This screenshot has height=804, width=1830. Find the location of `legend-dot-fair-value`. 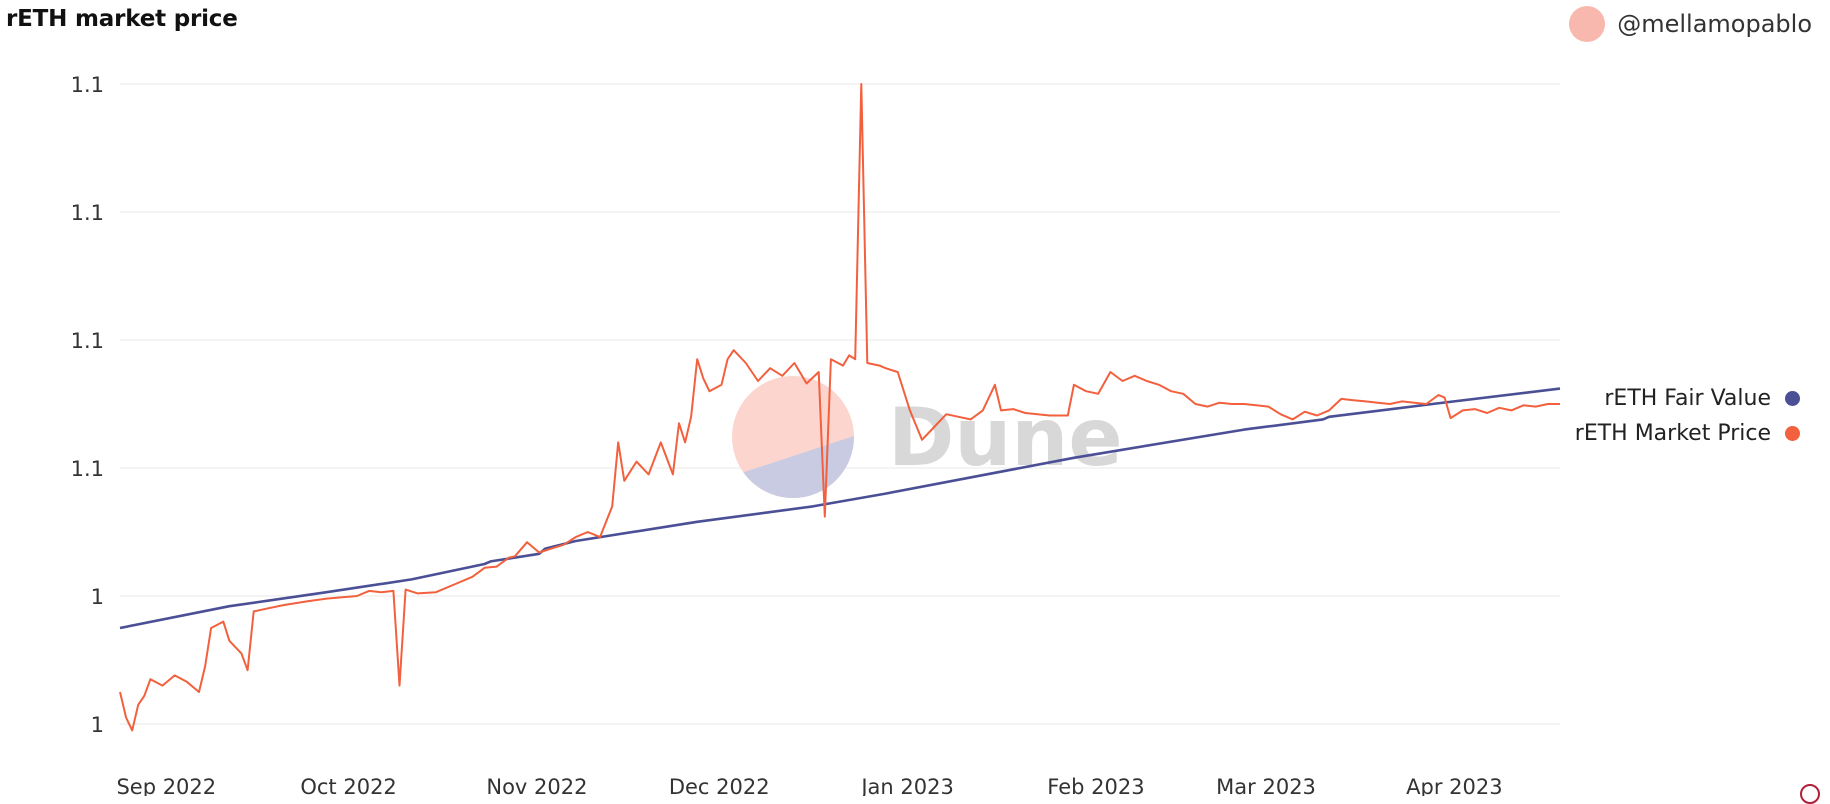

legend-dot-fair-value is located at coordinates (1792, 398).